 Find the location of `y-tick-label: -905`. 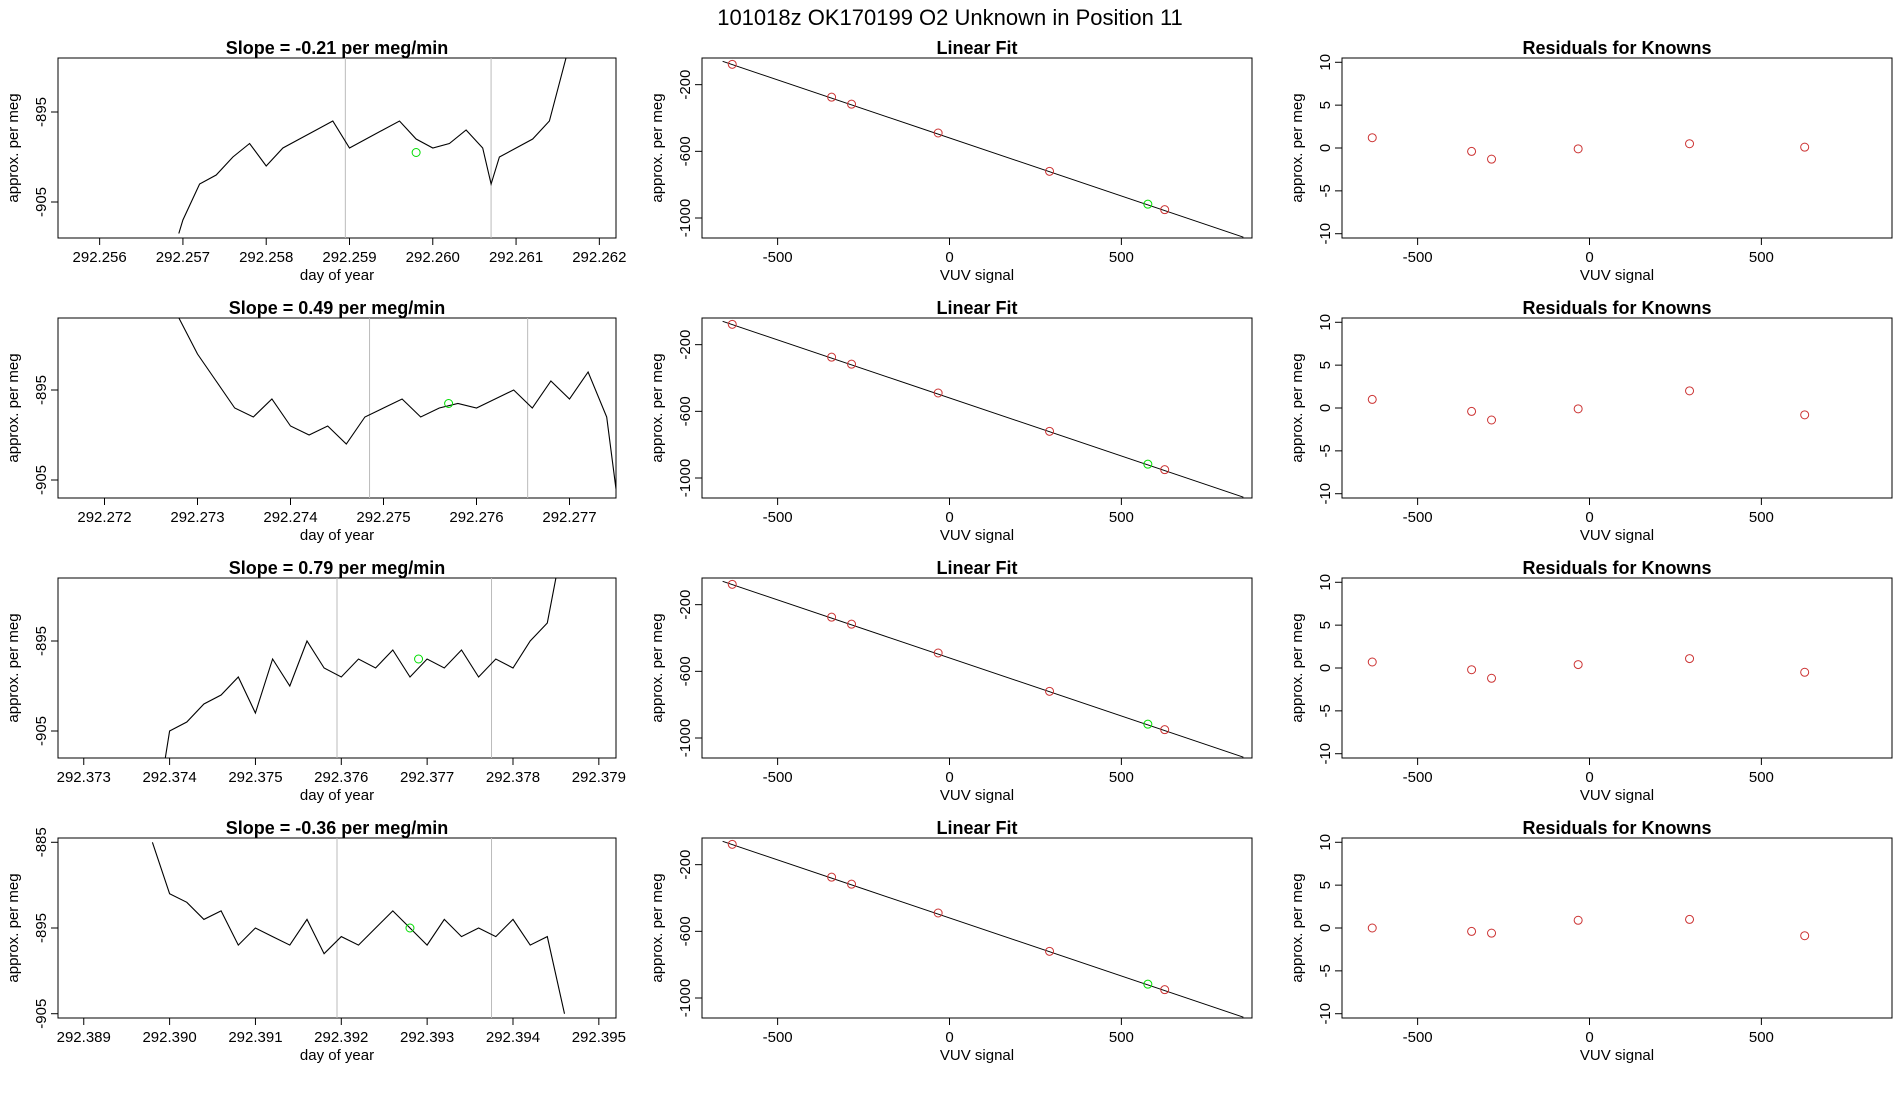

y-tick-label: -905 is located at coordinates (41, 731).